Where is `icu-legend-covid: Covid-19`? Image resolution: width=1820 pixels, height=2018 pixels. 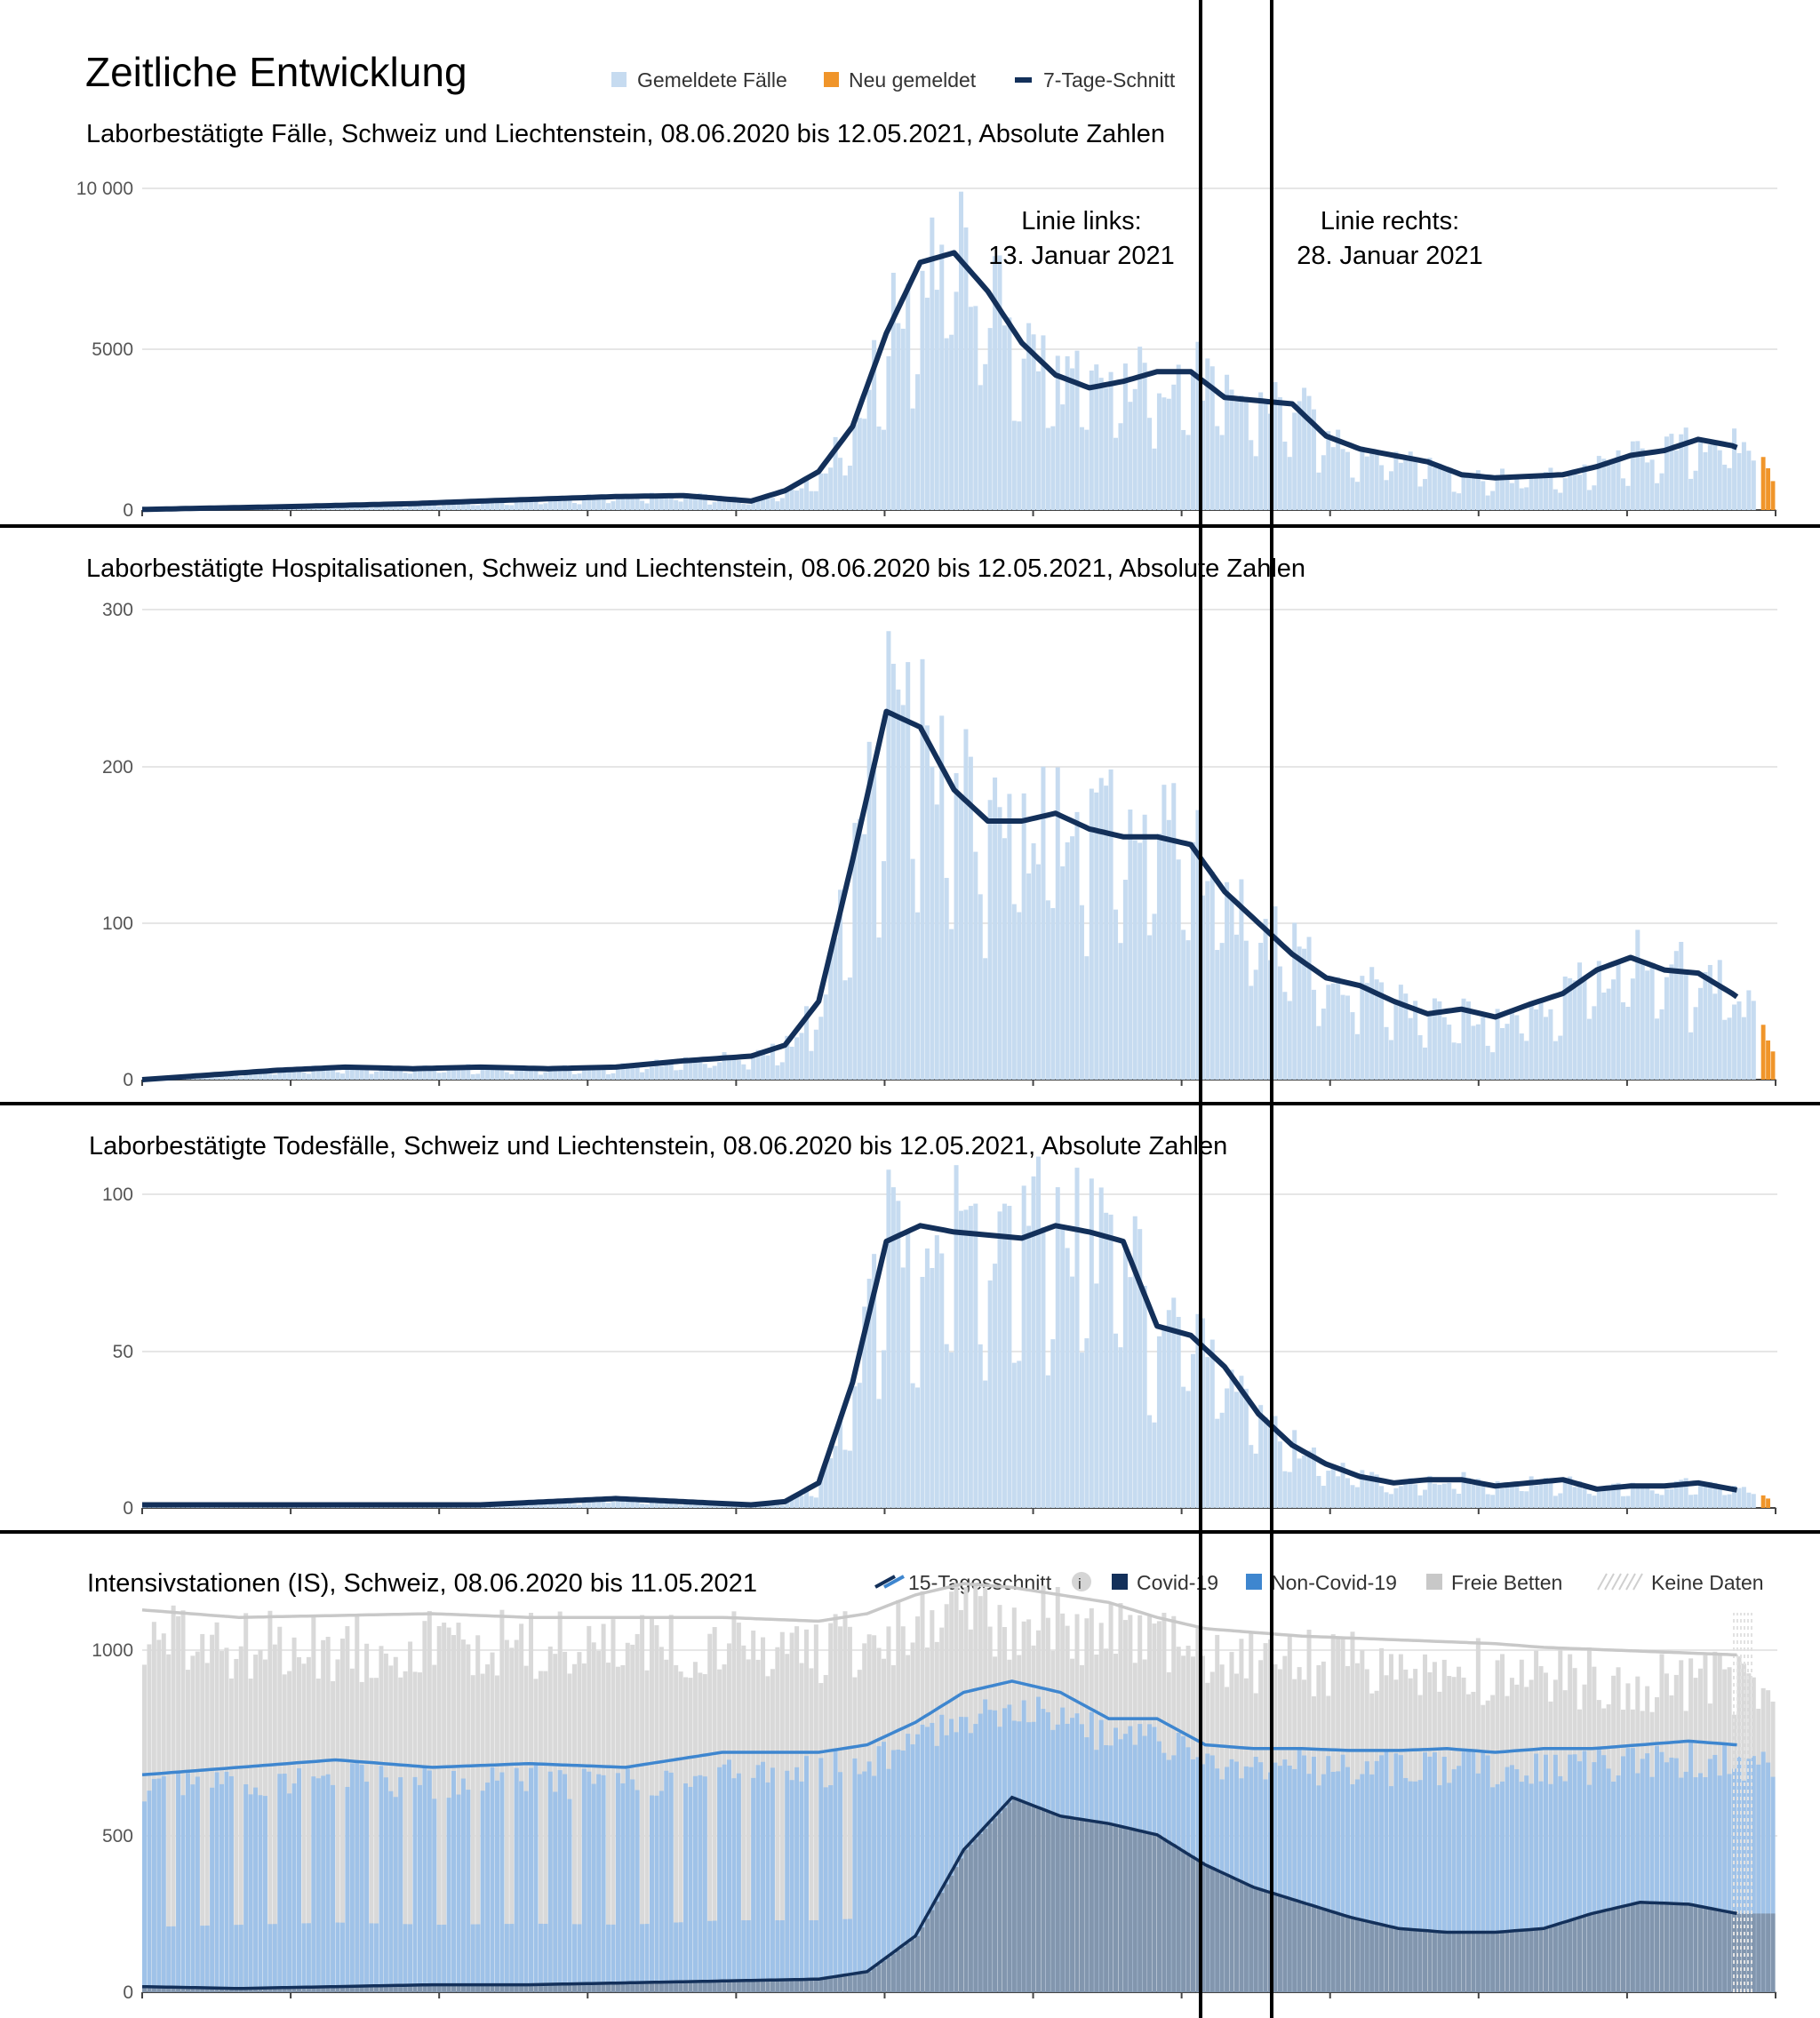 icu-legend-covid: Covid-19 is located at coordinates (1177, 1582).